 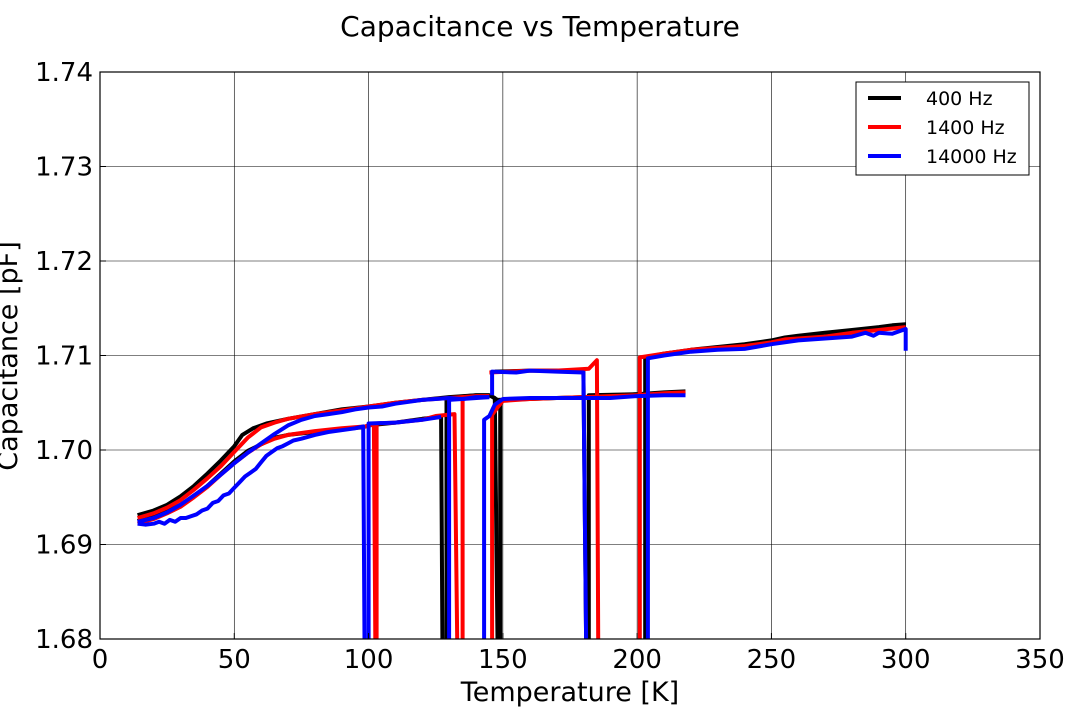 What do you see at coordinates (772, 660) in the screenshot?
I see `x-tick-label: 250` at bounding box center [772, 660].